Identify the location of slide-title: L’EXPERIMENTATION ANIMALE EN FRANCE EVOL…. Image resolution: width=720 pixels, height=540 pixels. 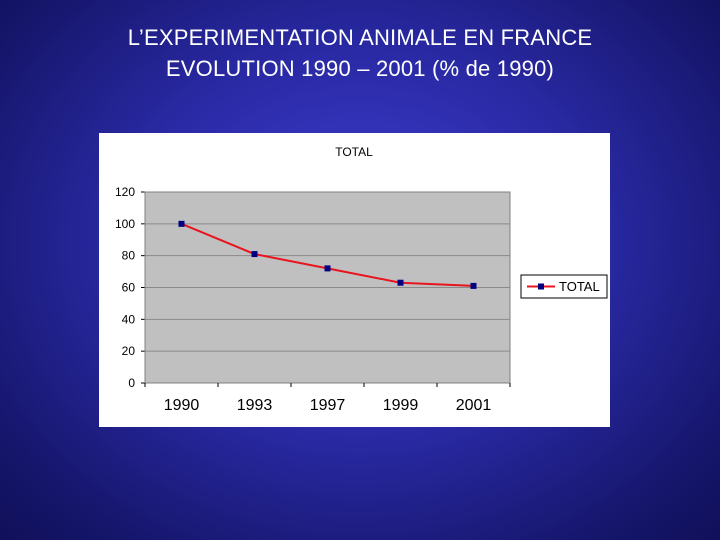
(360, 53).